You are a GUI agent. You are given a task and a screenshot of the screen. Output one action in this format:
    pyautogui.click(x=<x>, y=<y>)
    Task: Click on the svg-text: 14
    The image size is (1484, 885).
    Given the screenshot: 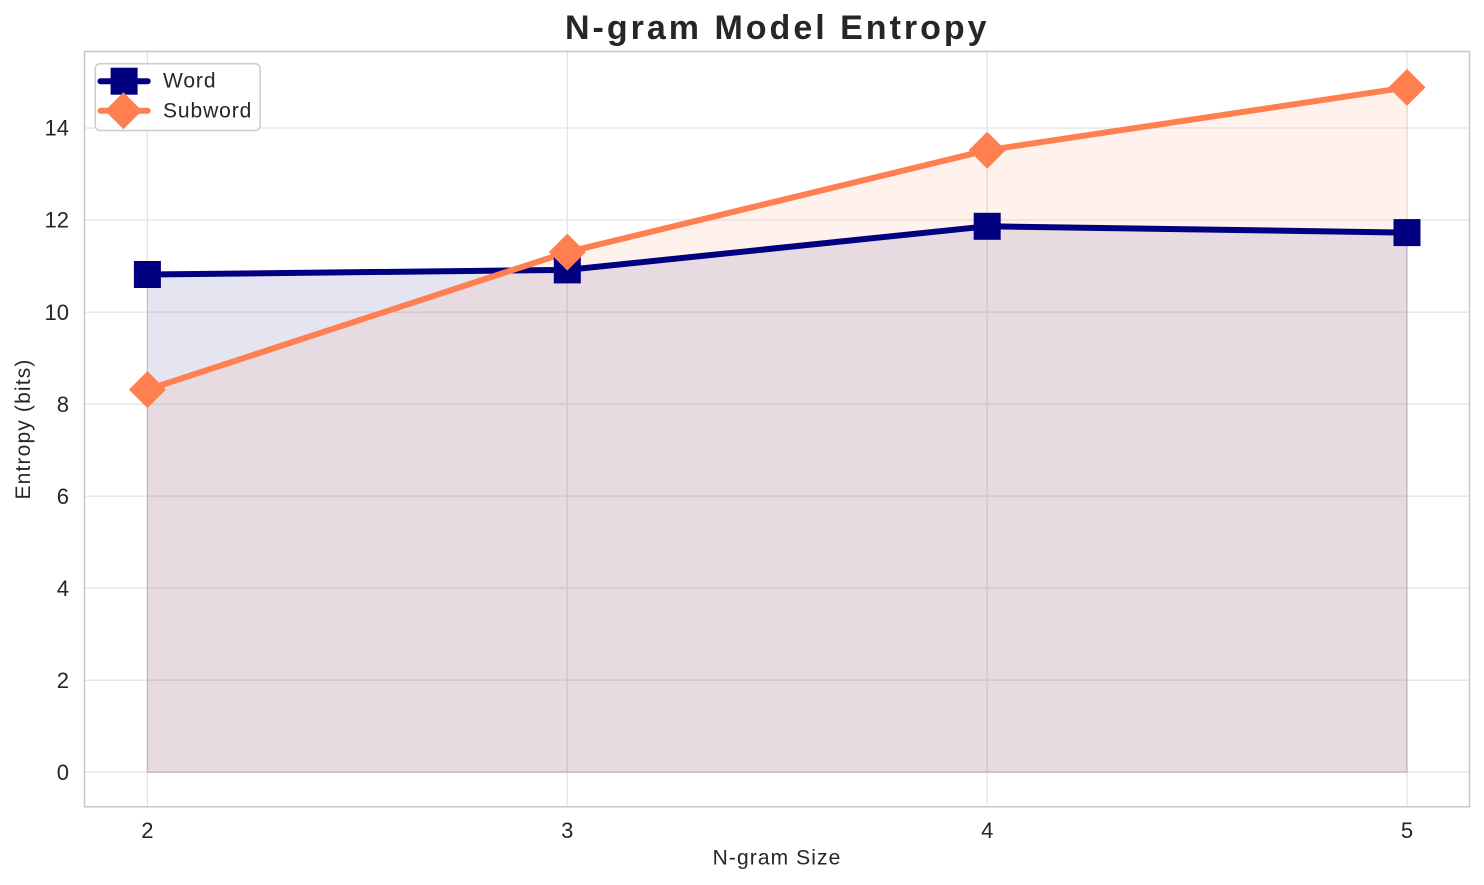 What is the action you would take?
    pyautogui.click(x=57, y=128)
    